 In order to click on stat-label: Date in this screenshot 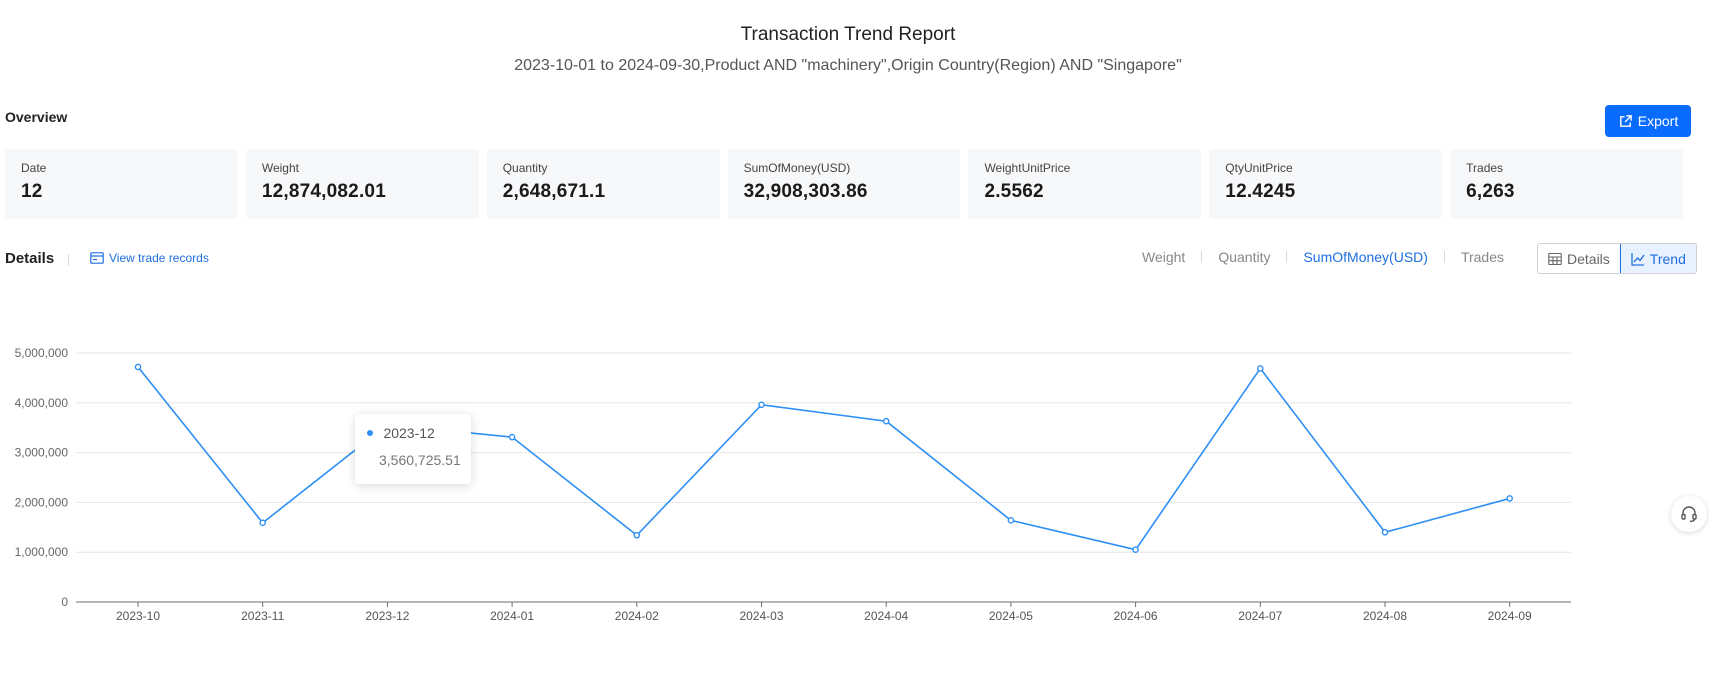, I will do `click(34, 168)`.